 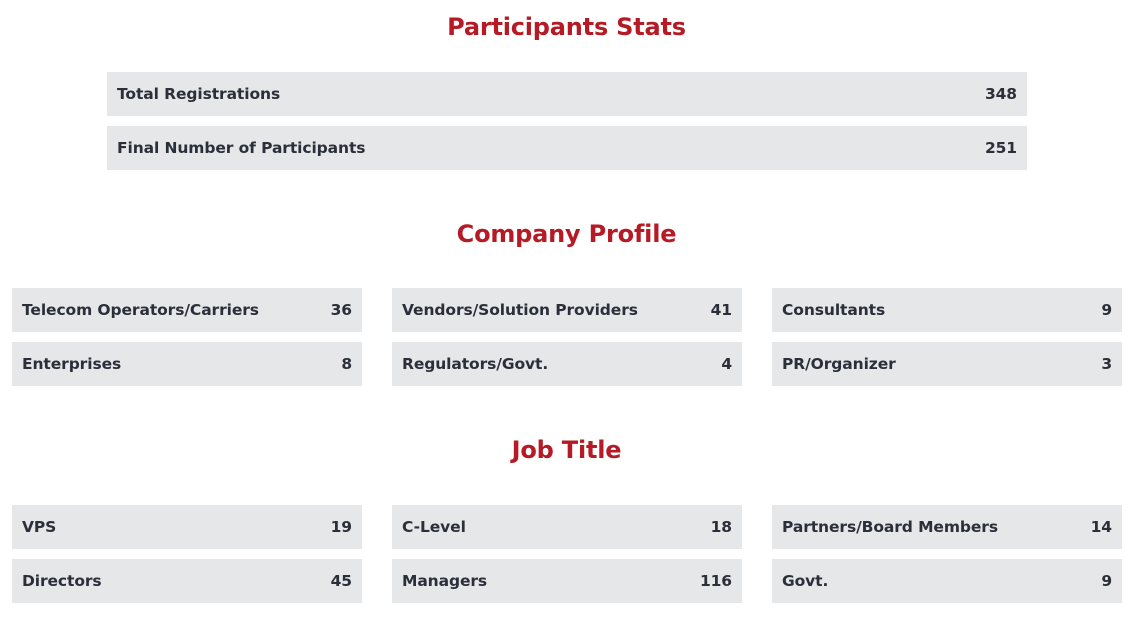 I want to click on job-title-title: Job Title, so click(x=566, y=450).